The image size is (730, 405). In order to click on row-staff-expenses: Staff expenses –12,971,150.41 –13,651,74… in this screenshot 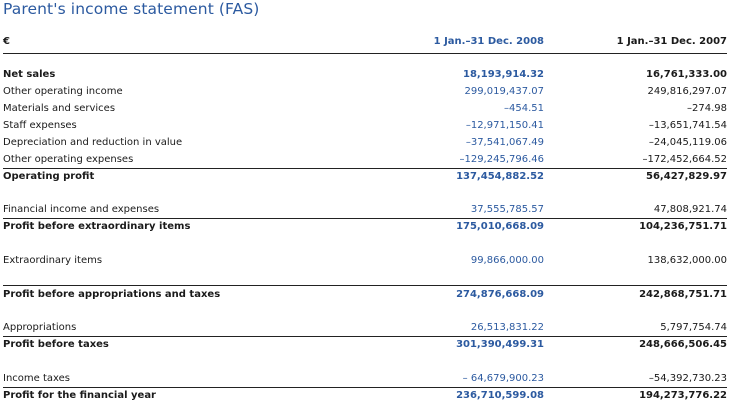, I will do `click(365, 126)`.